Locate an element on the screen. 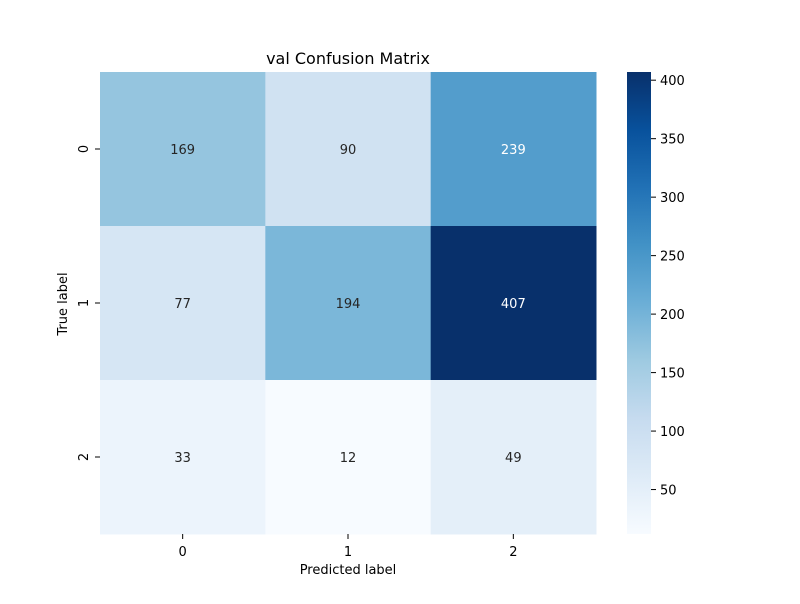 The width and height of the screenshot is (800, 604). x-axis: 0 1 2 is located at coordinates (348, 547).